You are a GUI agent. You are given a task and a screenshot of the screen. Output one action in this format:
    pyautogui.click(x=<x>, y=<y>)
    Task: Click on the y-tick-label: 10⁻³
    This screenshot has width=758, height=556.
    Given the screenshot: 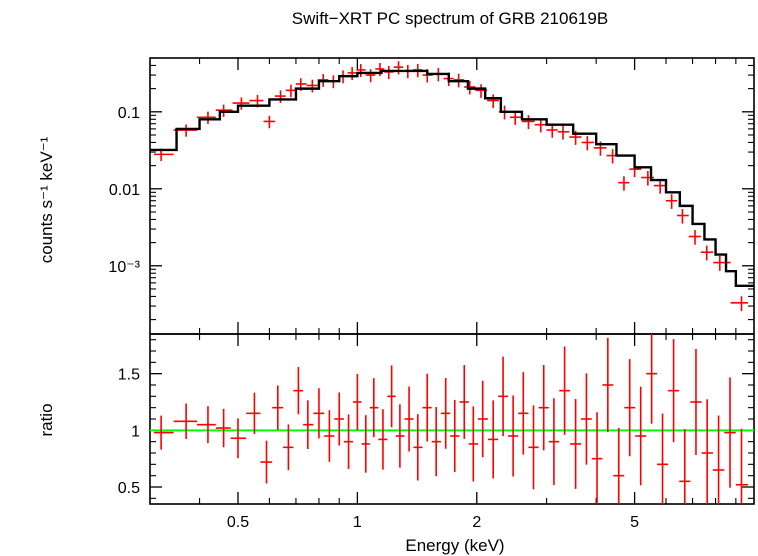 What is the action you would take?
    pyautogui.click(x=124, y=267)
    